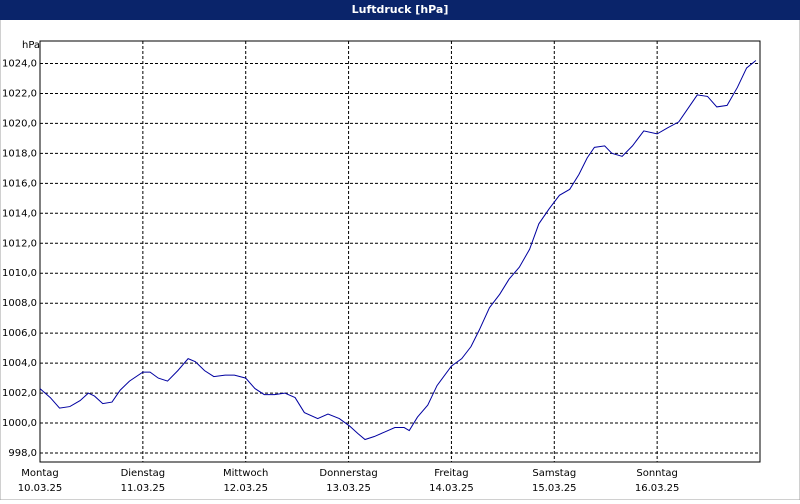  Describe the element at coordinates (19, 93) in the screenshot. I see `y-tick-label: 1022,0` at that location.